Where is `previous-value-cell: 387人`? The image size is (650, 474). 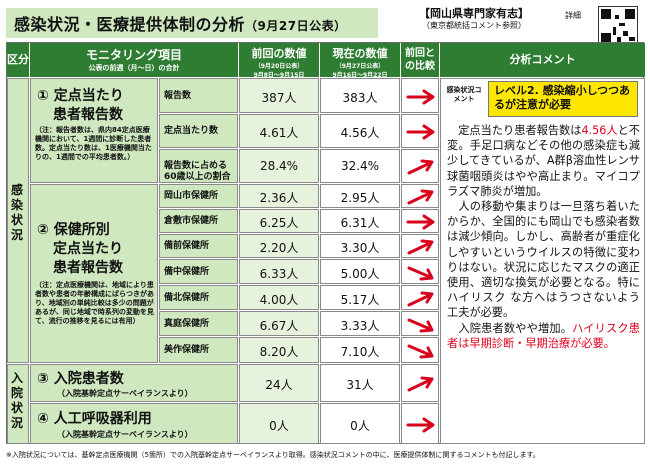 previous-value-cell: 387人 is located at coordinates (279, 95).